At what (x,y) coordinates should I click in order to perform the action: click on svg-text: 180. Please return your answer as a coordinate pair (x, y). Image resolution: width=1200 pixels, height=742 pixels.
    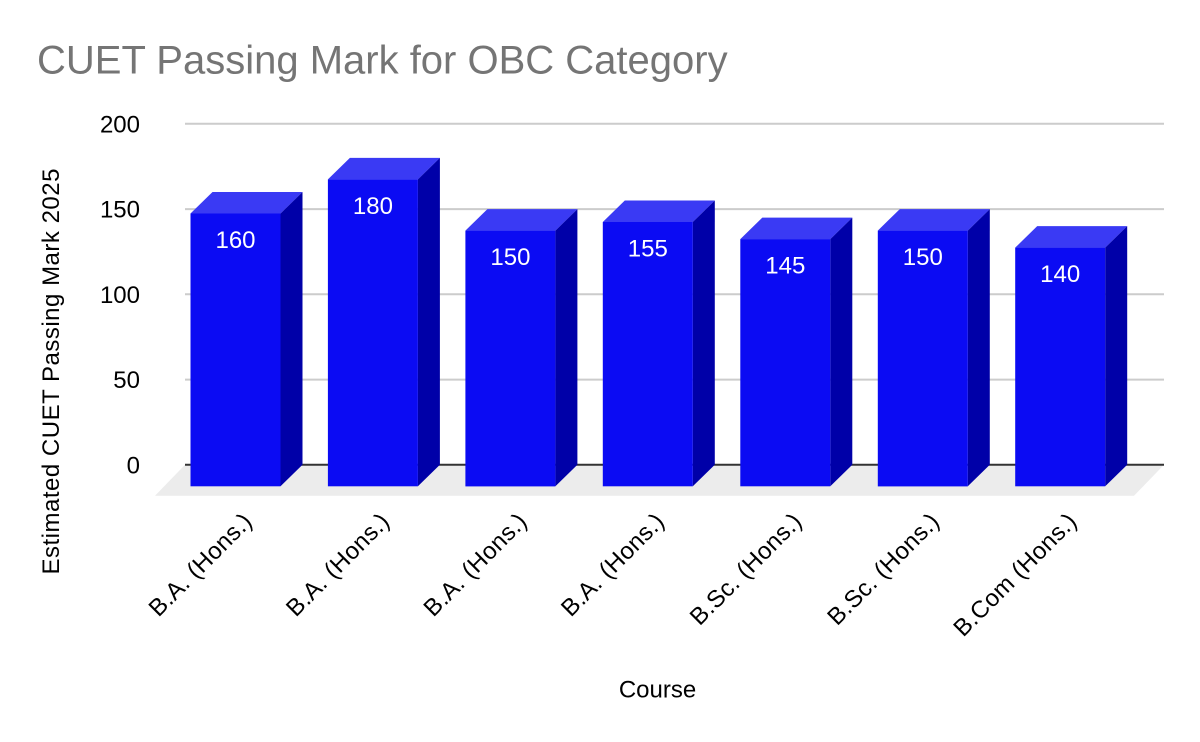
    Looking at the image, I should click on (373, 206).